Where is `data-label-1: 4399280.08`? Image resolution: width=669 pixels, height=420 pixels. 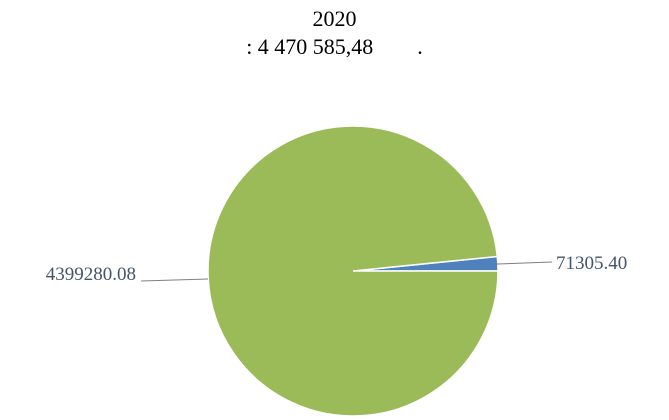
data-label-1: 4399280.08 is located at coordinates (91, 274).